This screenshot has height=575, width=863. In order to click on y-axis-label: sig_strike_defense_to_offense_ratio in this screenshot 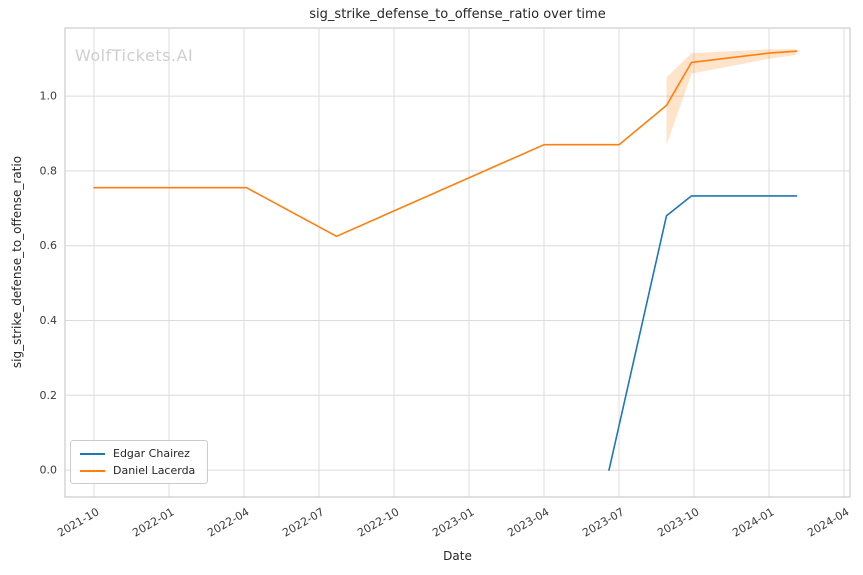, I will do `click(17, 262)`.